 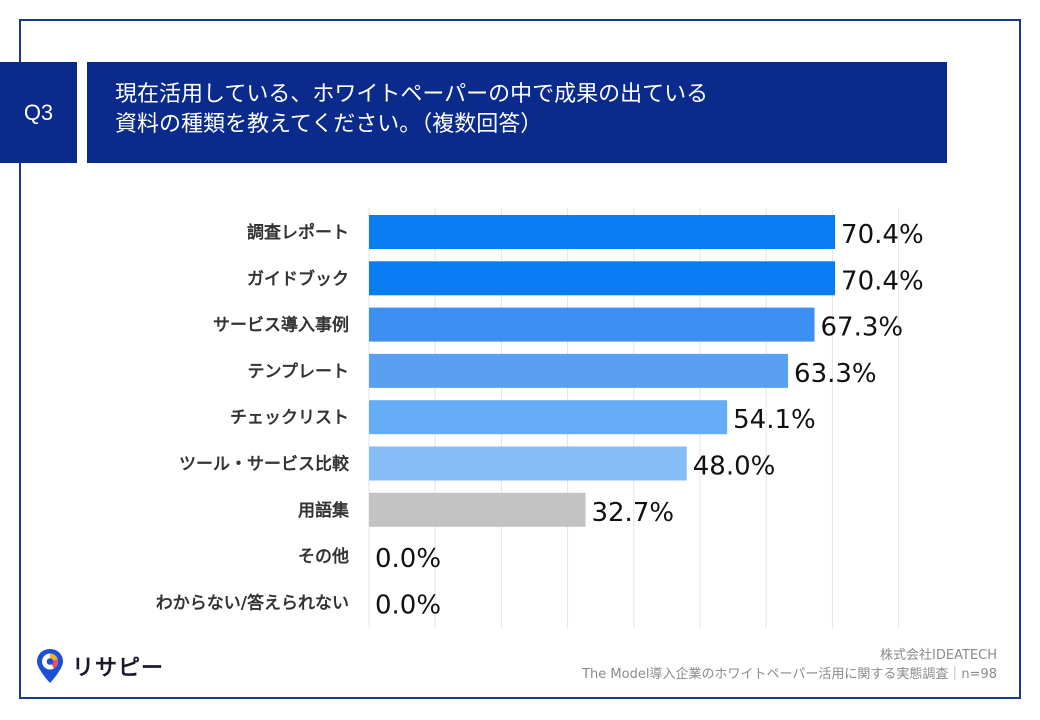 What do you see at coordinates (298, 278) in the screenshot?
I see `category-label: ガイドブック` at bounding box center [298, 278].